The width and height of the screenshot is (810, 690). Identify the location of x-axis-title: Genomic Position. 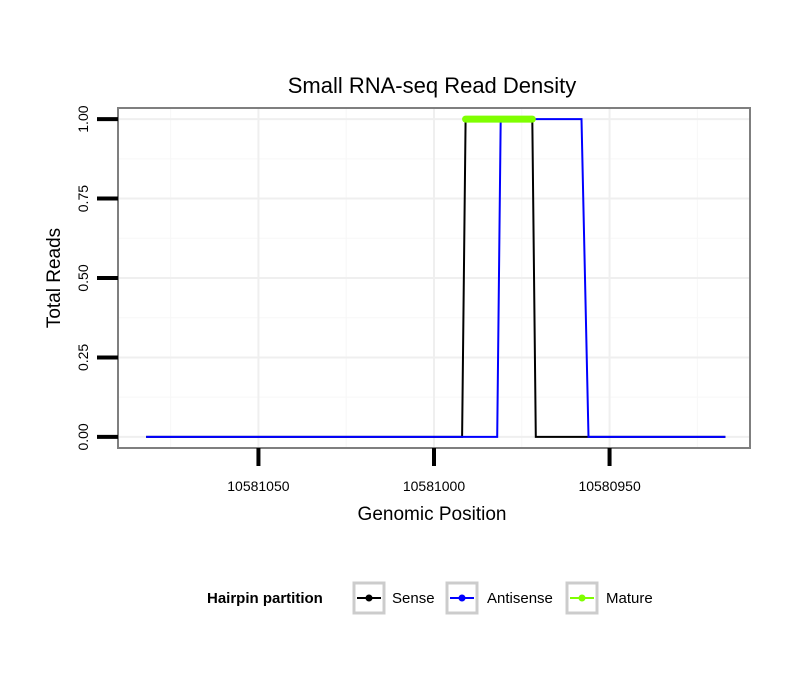
(432, 514).